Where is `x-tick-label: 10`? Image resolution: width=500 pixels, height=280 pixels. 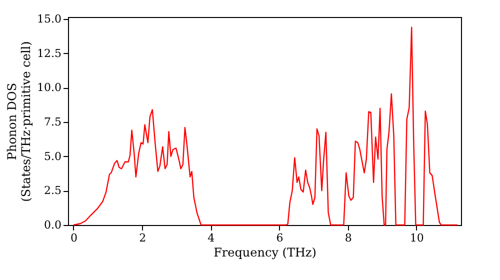 x-tick-label: 10 is located at coordinates (417, 238).